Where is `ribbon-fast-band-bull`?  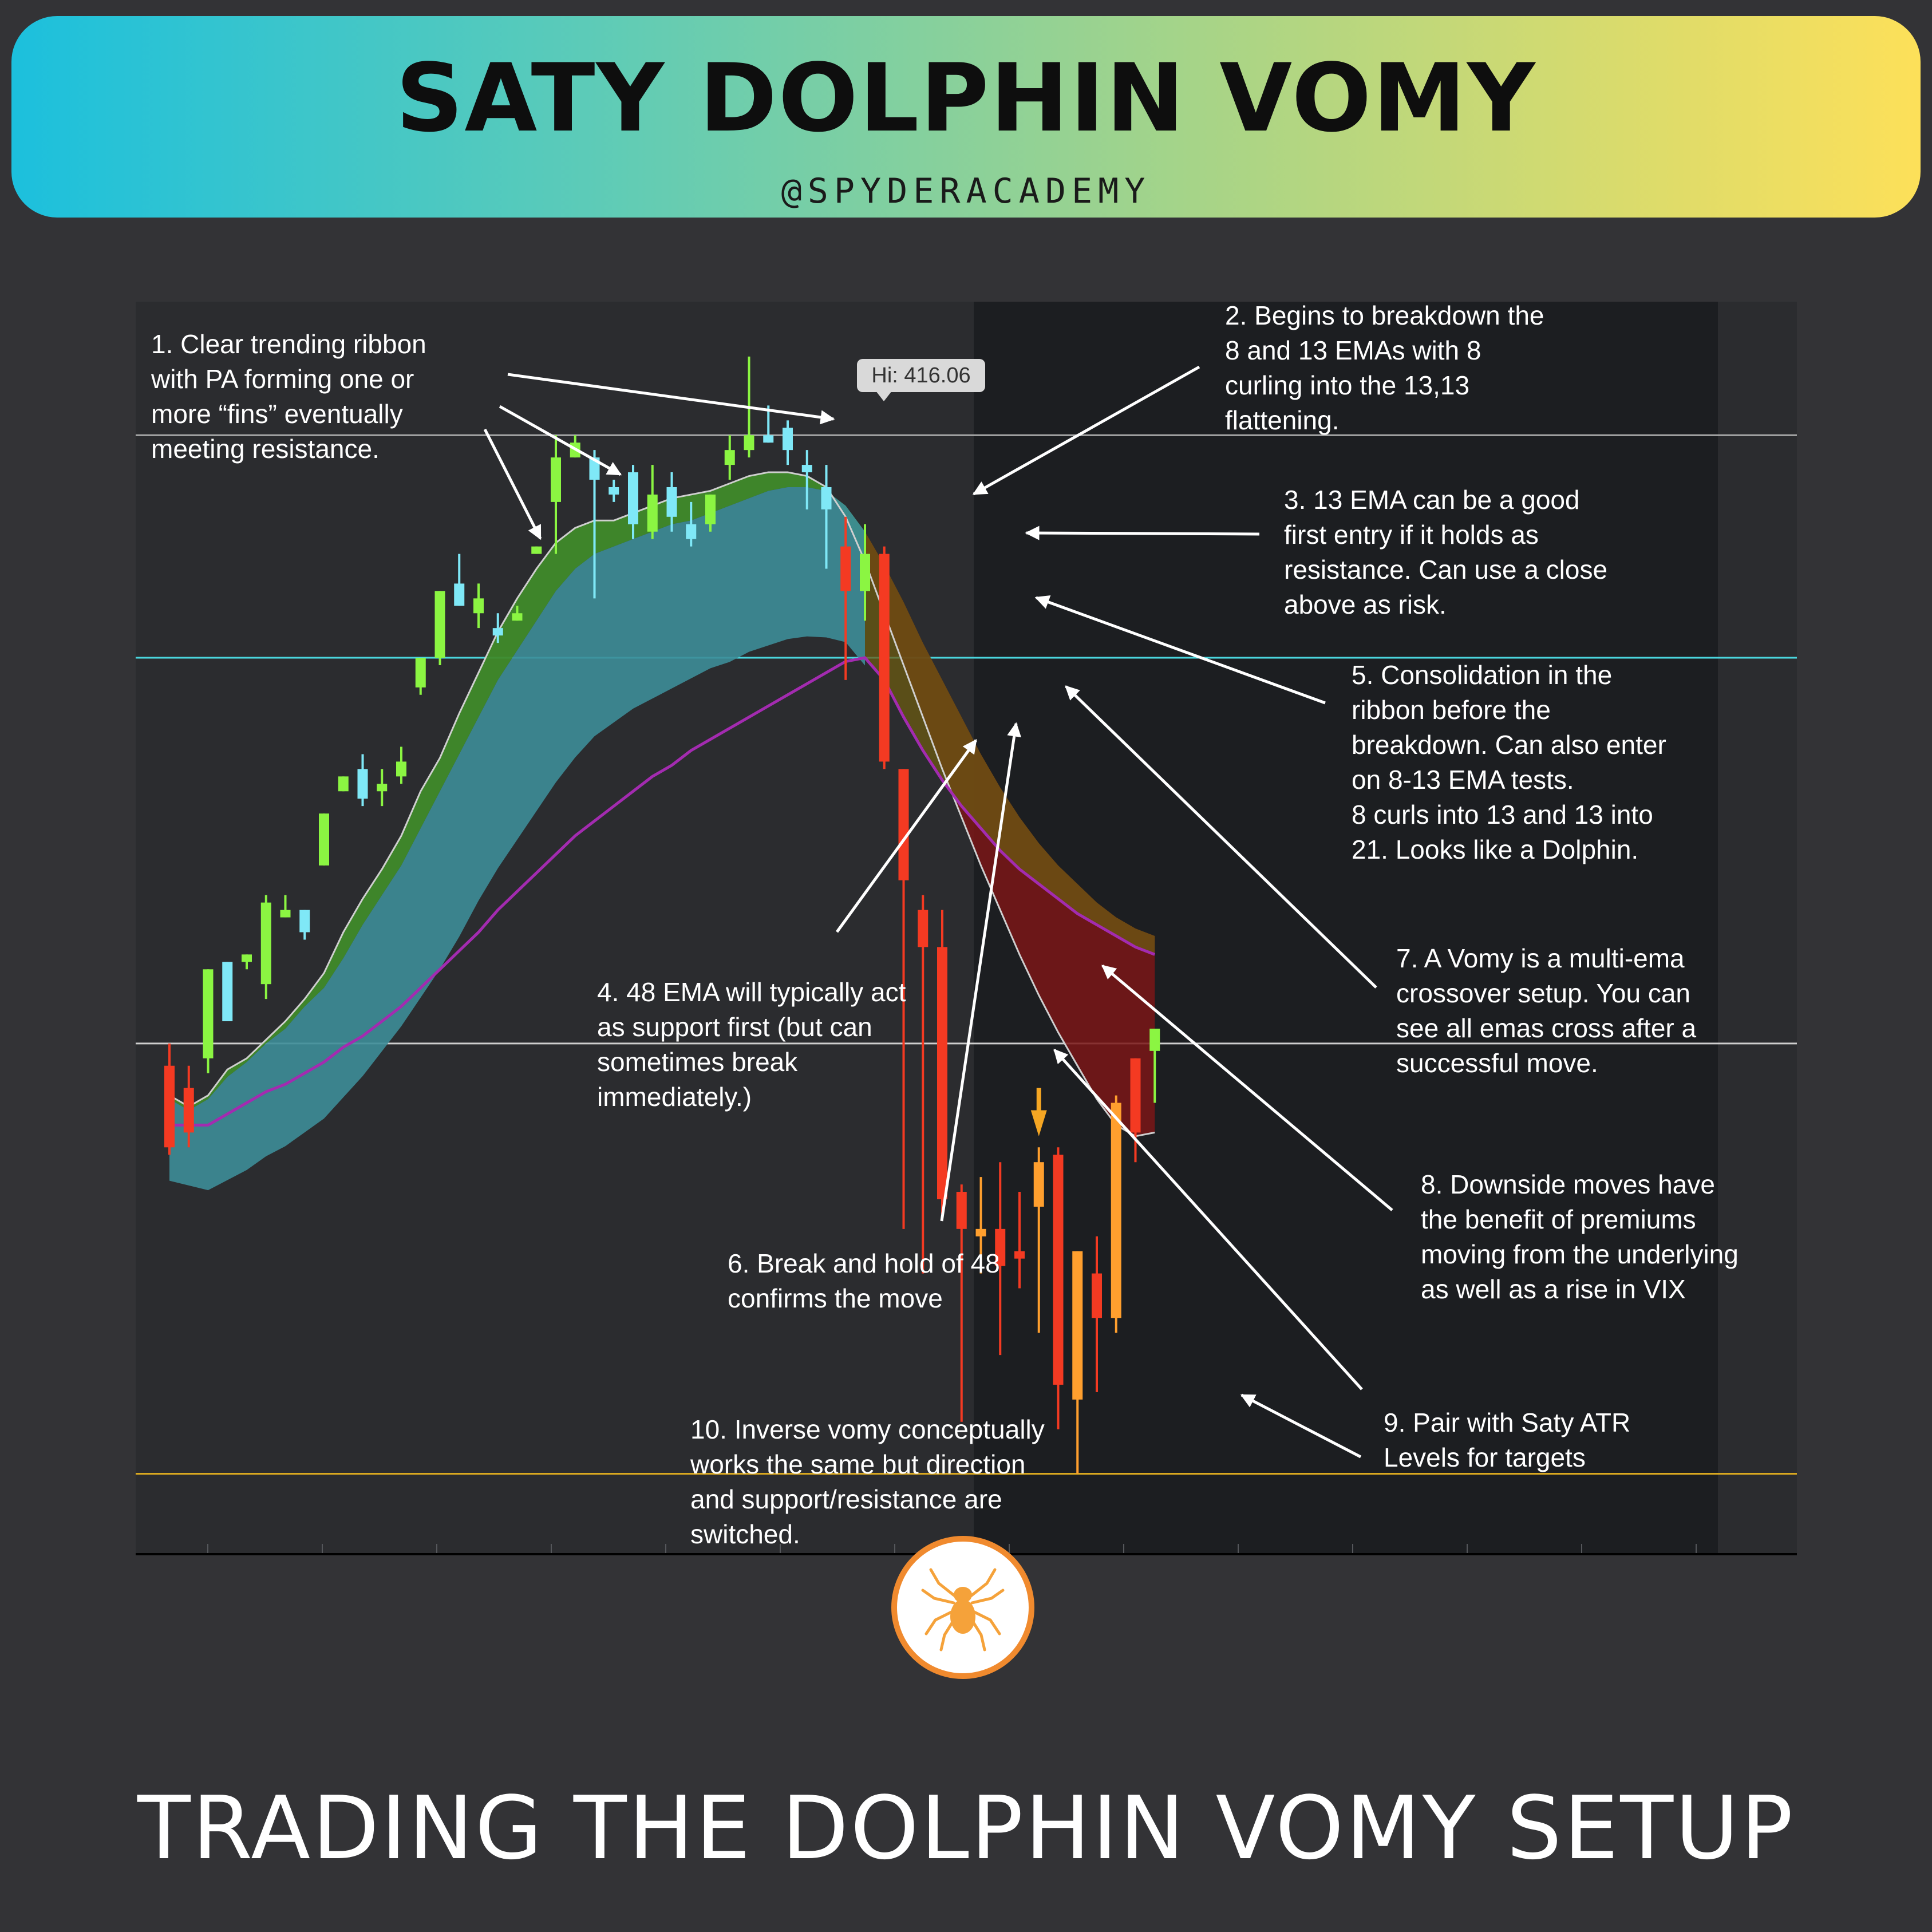 ribbon-fast-band-bull is located at coordinates (517, 791).